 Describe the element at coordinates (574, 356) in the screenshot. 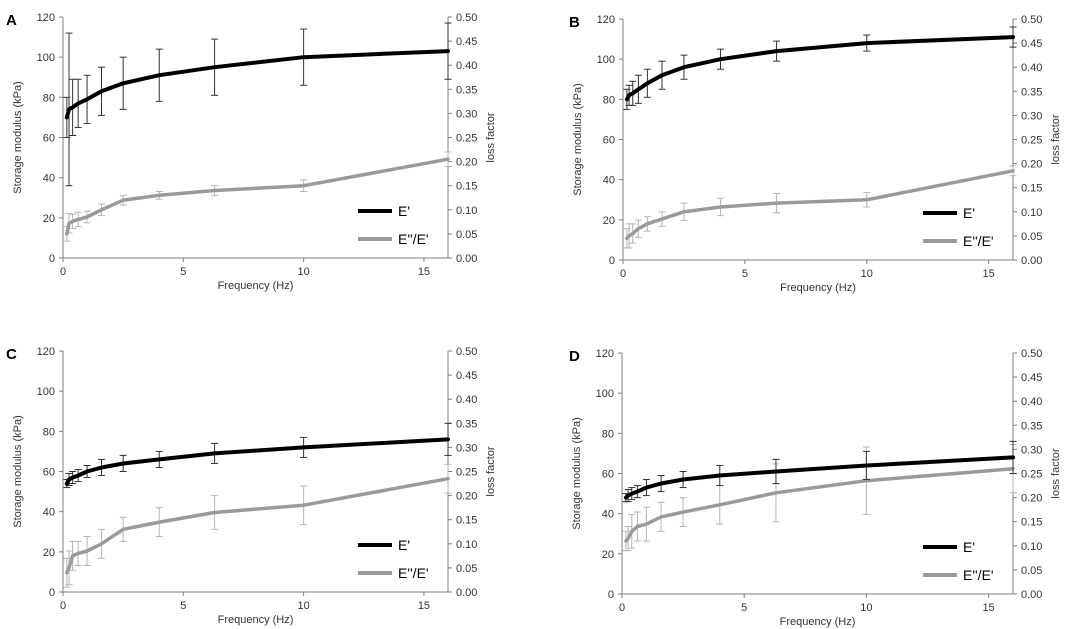

I see `panel-label: D` at that location.